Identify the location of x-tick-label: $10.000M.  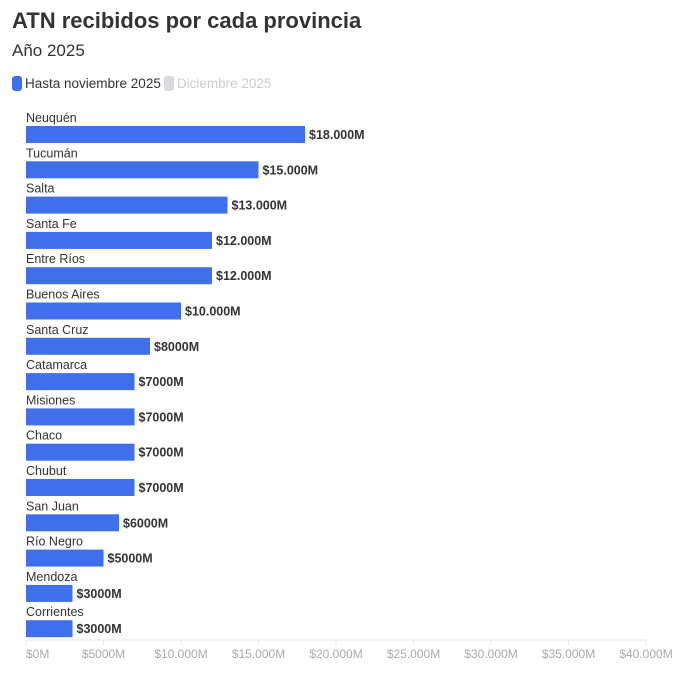
(180, 654).